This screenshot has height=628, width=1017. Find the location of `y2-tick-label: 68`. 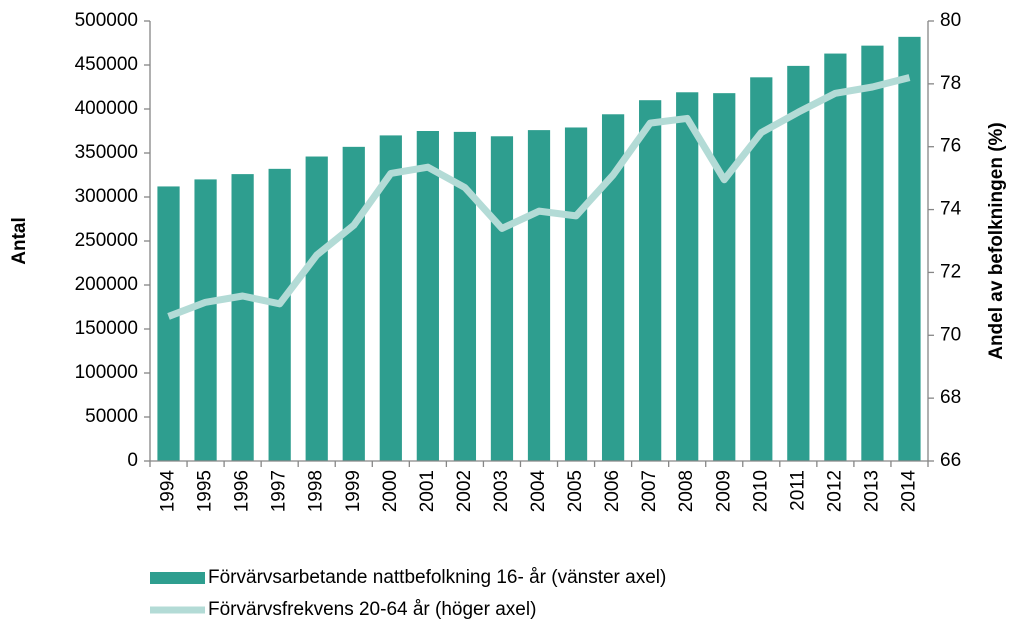

y2-tick-label: 68 is located at coordinates (950, 397).